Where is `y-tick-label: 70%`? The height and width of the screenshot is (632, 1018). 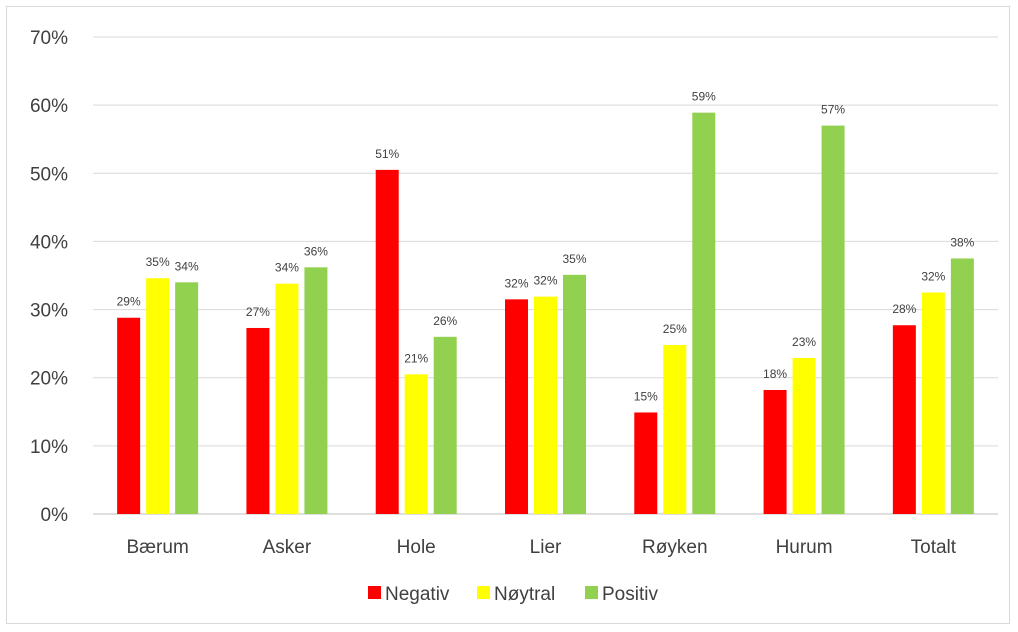 y-tick-label: 70% is located at coordinates (49, 38).